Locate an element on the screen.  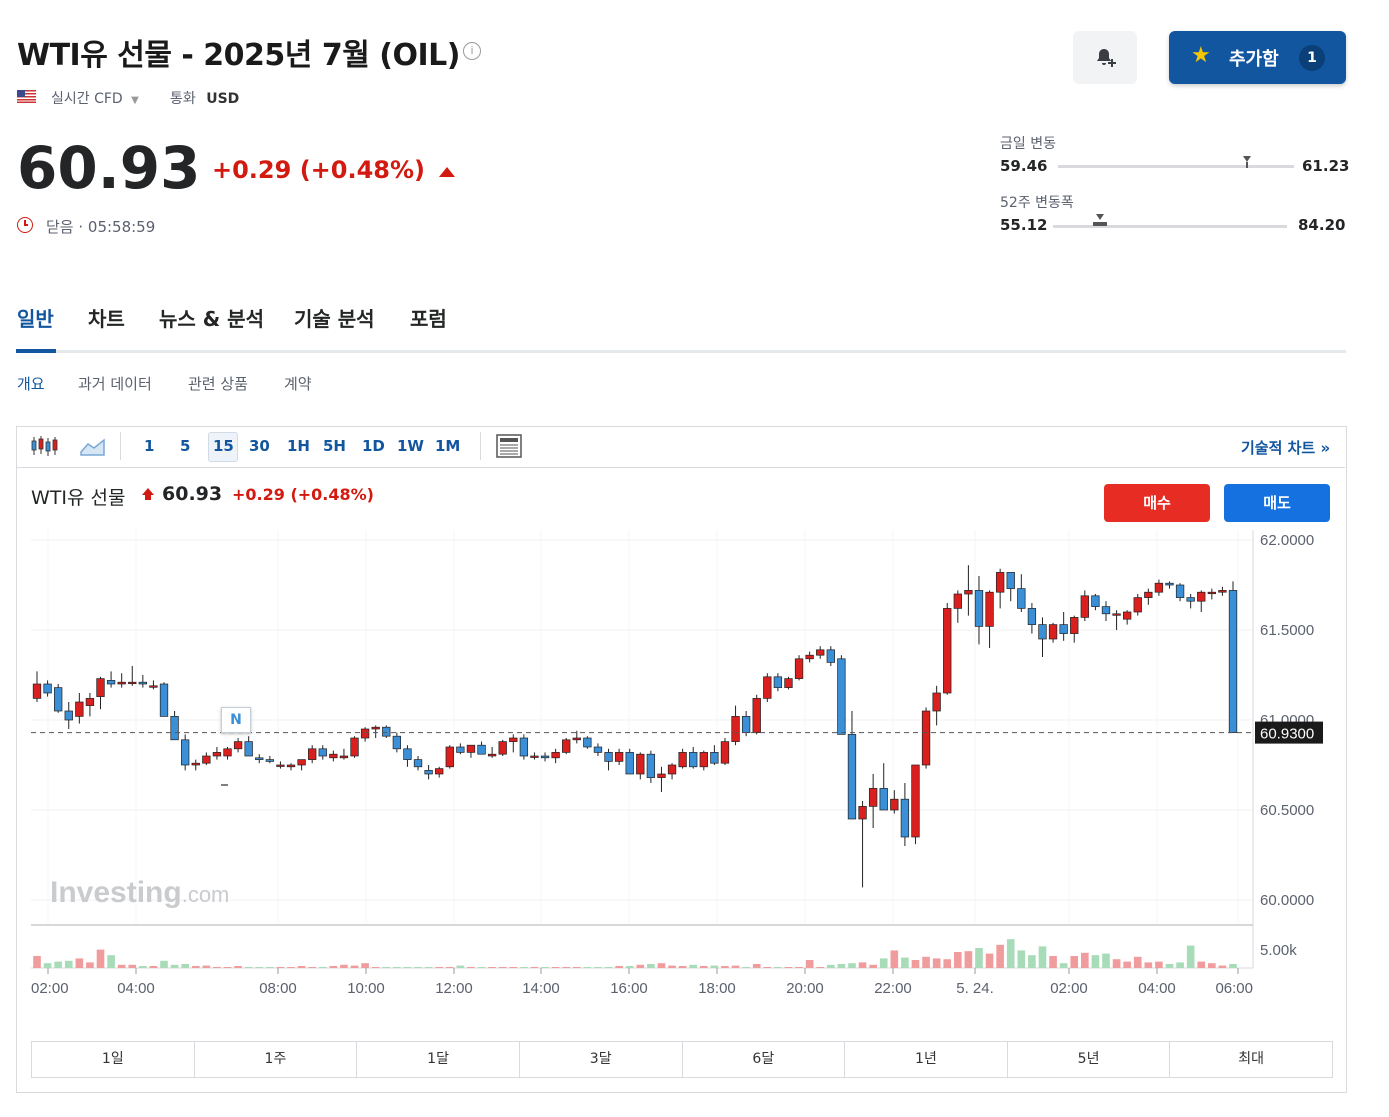
x-tick-label: 5. 24. is located at coordinates (975, 988).